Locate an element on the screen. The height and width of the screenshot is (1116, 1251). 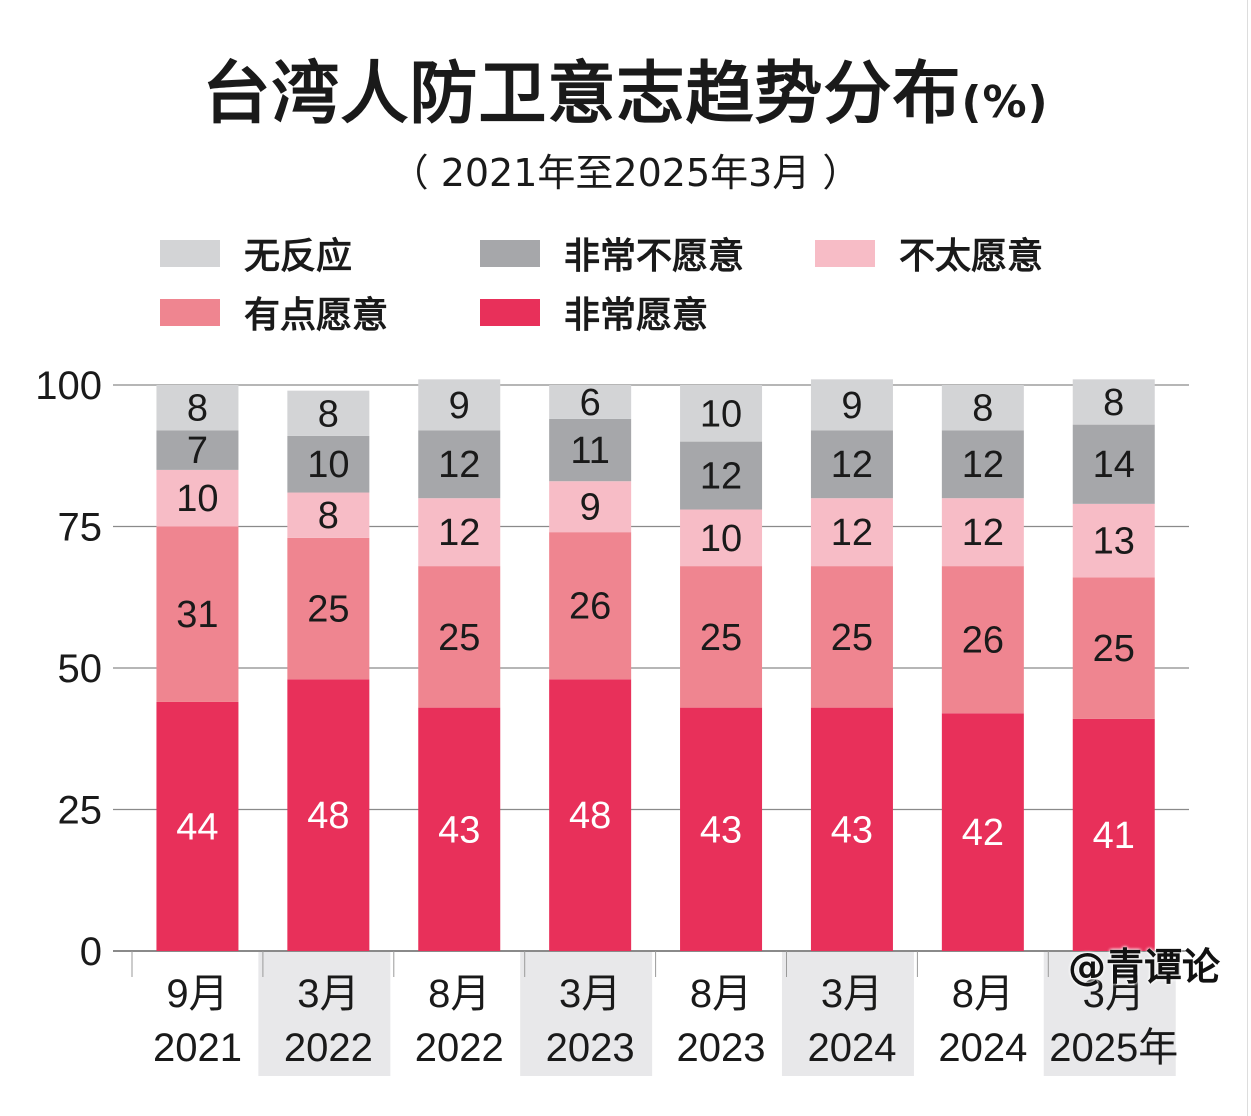
data-label: 31 is located at coordinates (197, 615).